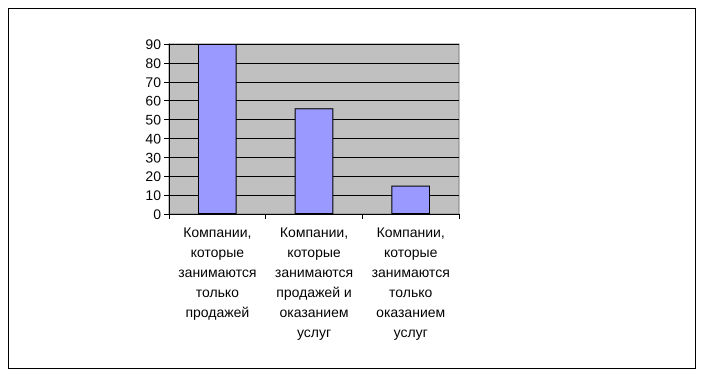 This screenshot has height=377, width=704. I want to click on y-tick-label: 80, so click(153, 62).